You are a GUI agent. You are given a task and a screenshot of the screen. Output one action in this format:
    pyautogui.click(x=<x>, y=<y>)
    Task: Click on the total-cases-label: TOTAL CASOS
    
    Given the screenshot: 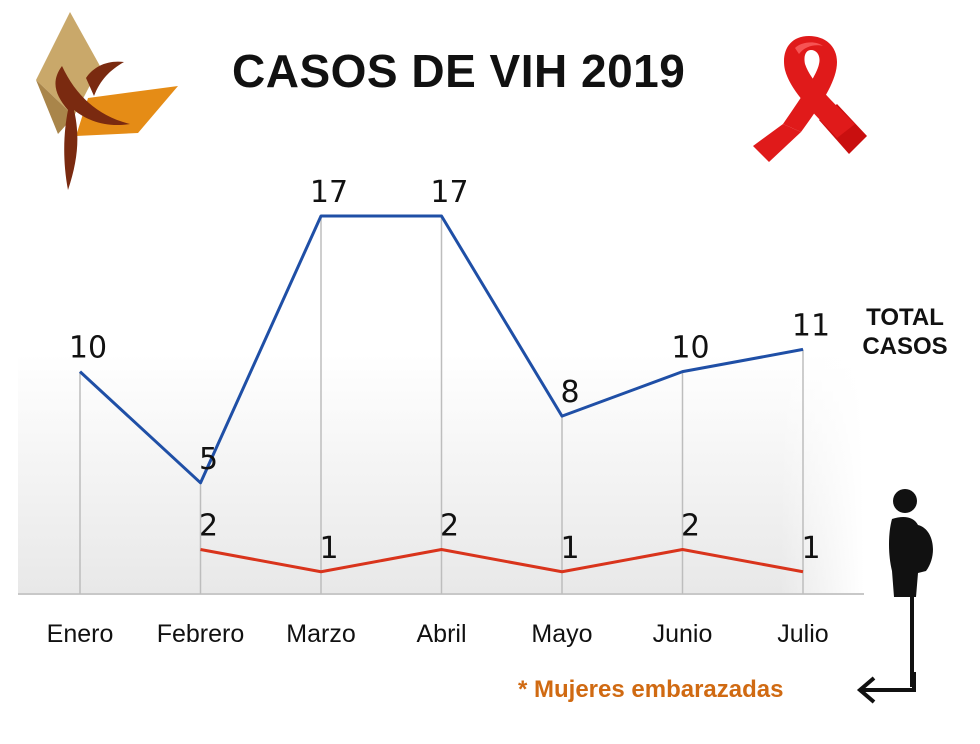 What is the action you would take?
    pyautogui.click(x=905, y=332)
    